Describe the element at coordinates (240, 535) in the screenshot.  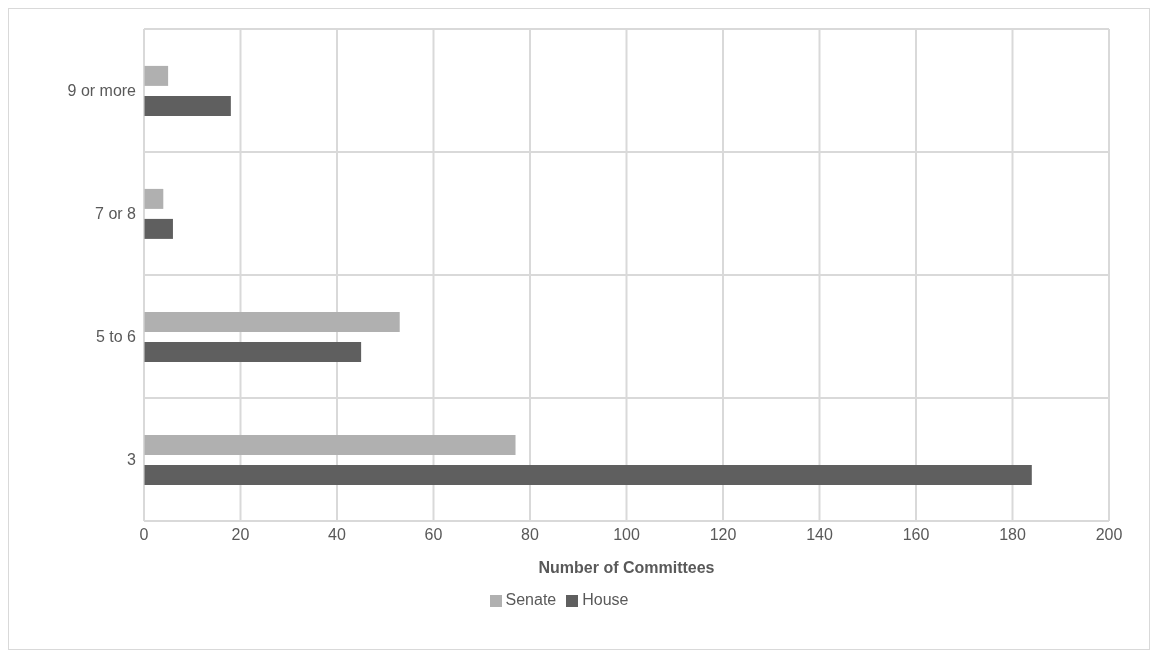
I see `x-tick-label: 20` at that location.